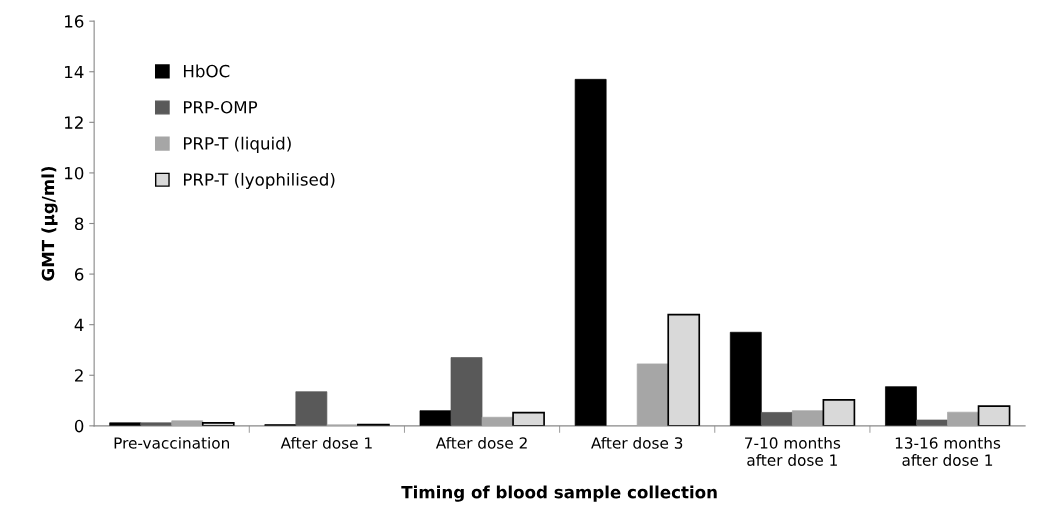 Image resolution: width=1046 pixels, height=529 pixels. What do you see at coordinates (49, 223) in the screenshot?
I see `y-axis-title: GMT (µg/ml)` at bounding box center [49, 223].